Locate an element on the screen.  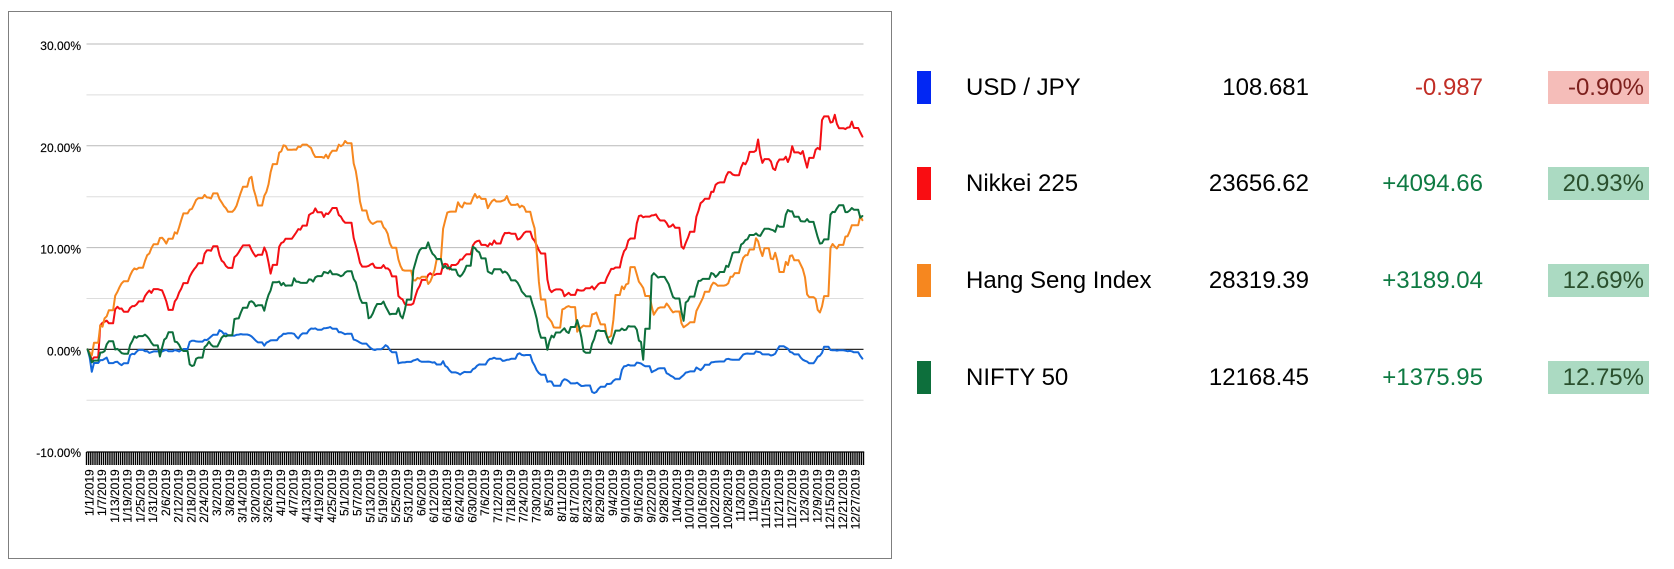
svg-text: 8/17/2019 is located at coordinates (575, 496).